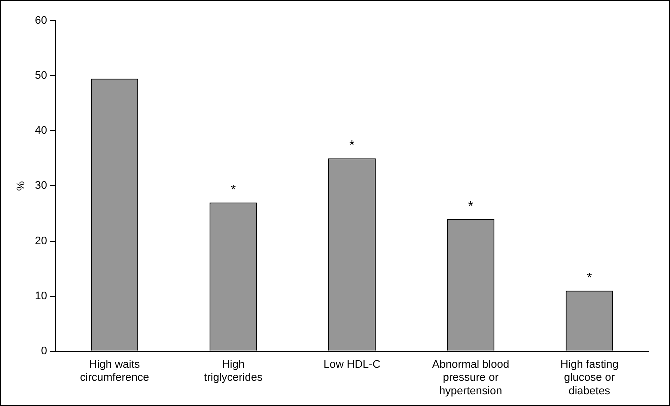  Describe the element at coordinates (115, 371) in the screenshot. I see `x-tick-label: High waits circumference` at that location.